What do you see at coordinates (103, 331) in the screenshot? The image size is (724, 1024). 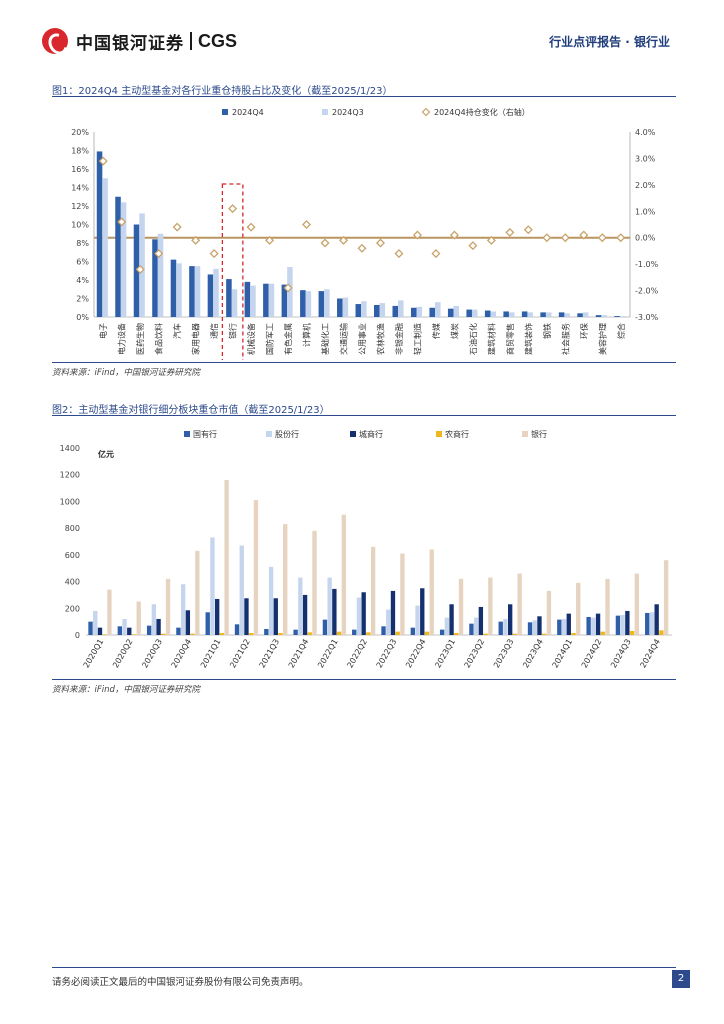 I see `category-label: 电子` at bounding box center [103, 331].